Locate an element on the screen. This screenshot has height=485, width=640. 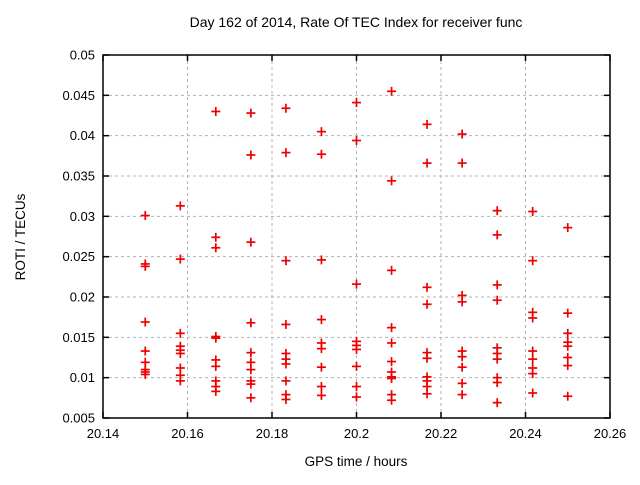
x-axis-label: GPS time / hours is located at coordinates (356, 461).